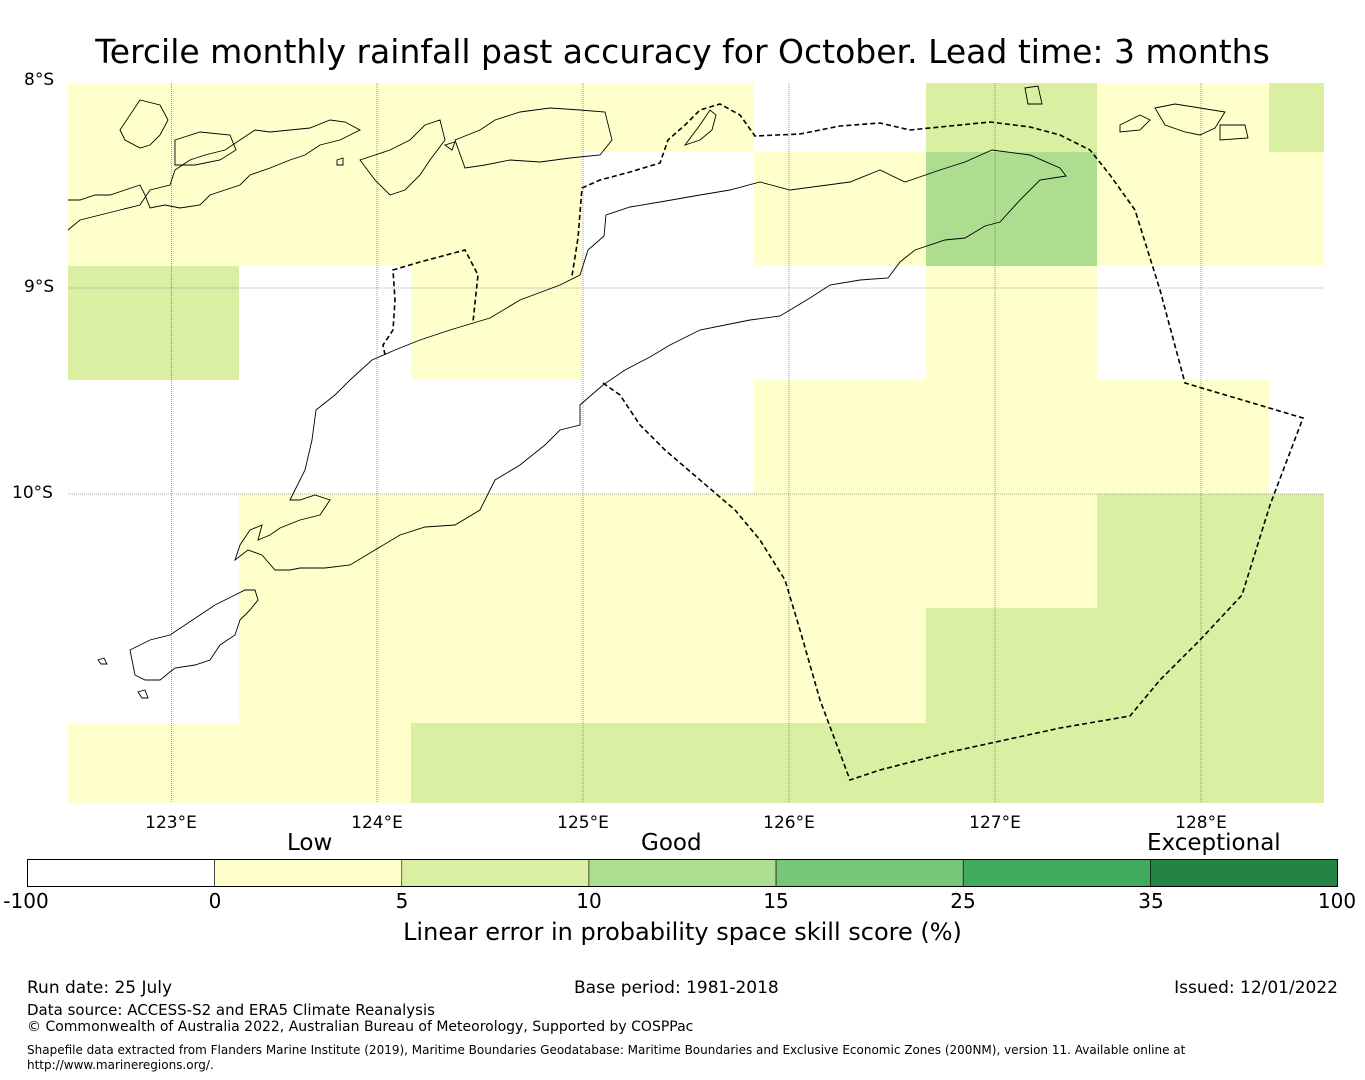 This screenshot has width=1365, height=1080. Describe the element at coordinates (26, 901) in the screenshot. I see `colorbar-tick: -100` at that location.